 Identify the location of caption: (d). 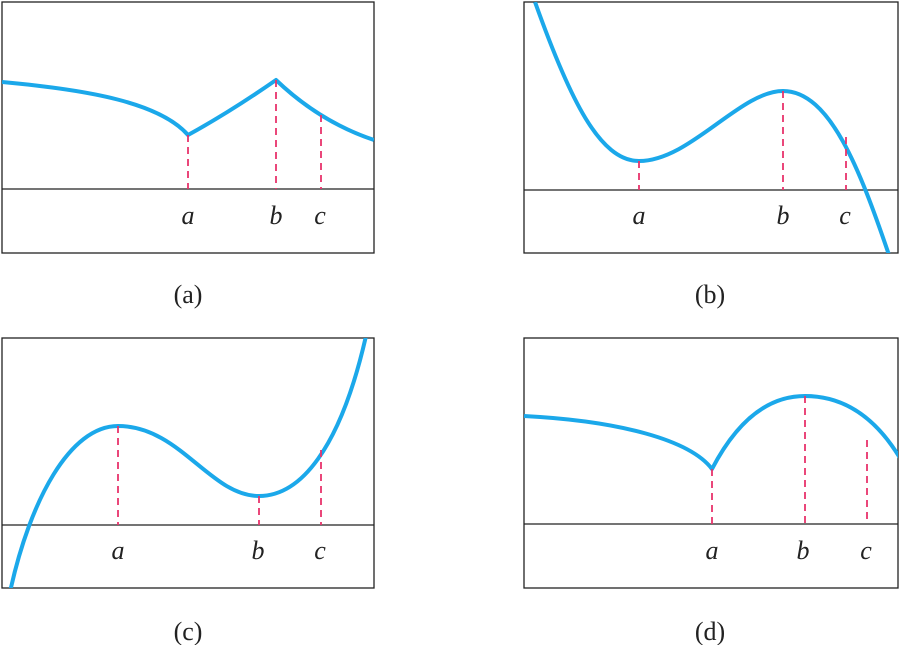
(710, 631).